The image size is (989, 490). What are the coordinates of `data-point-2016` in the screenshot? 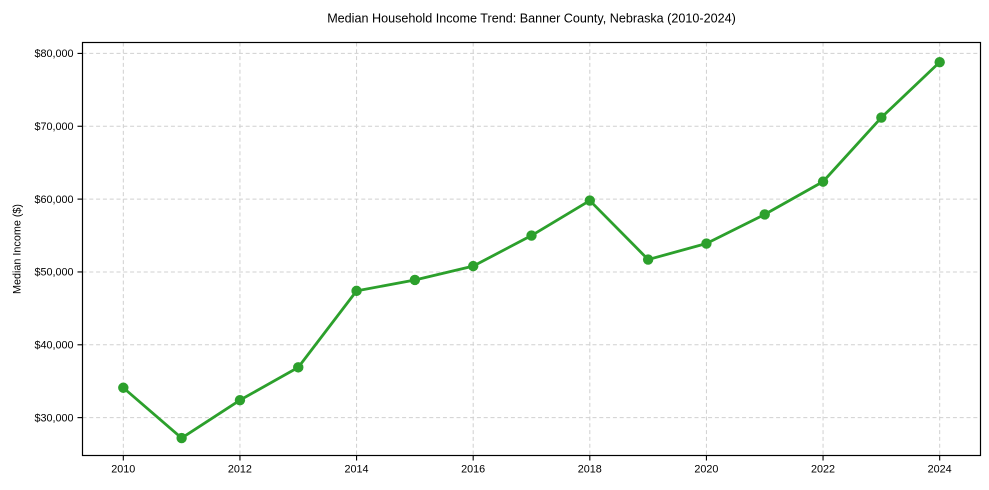 It's located at (473, 266).